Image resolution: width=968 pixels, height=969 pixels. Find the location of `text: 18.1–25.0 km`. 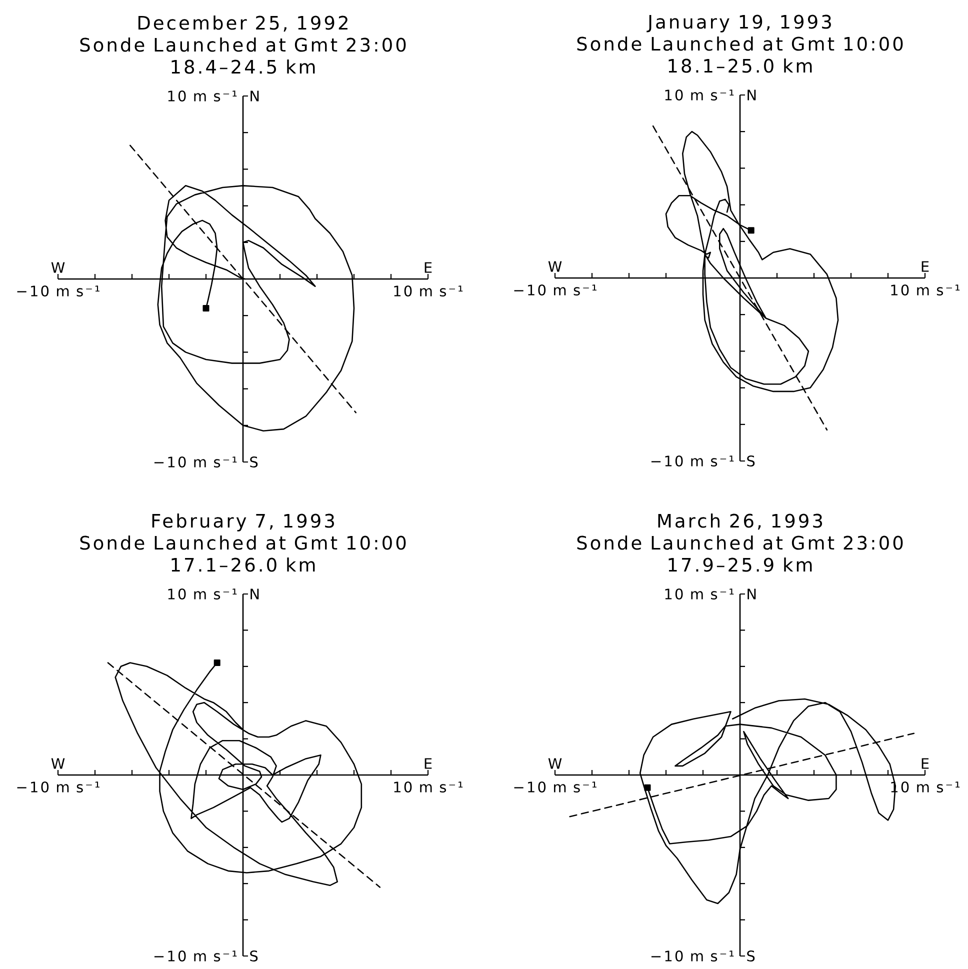

text: 18.1–25.0 km is located at coordinates (740, 65).